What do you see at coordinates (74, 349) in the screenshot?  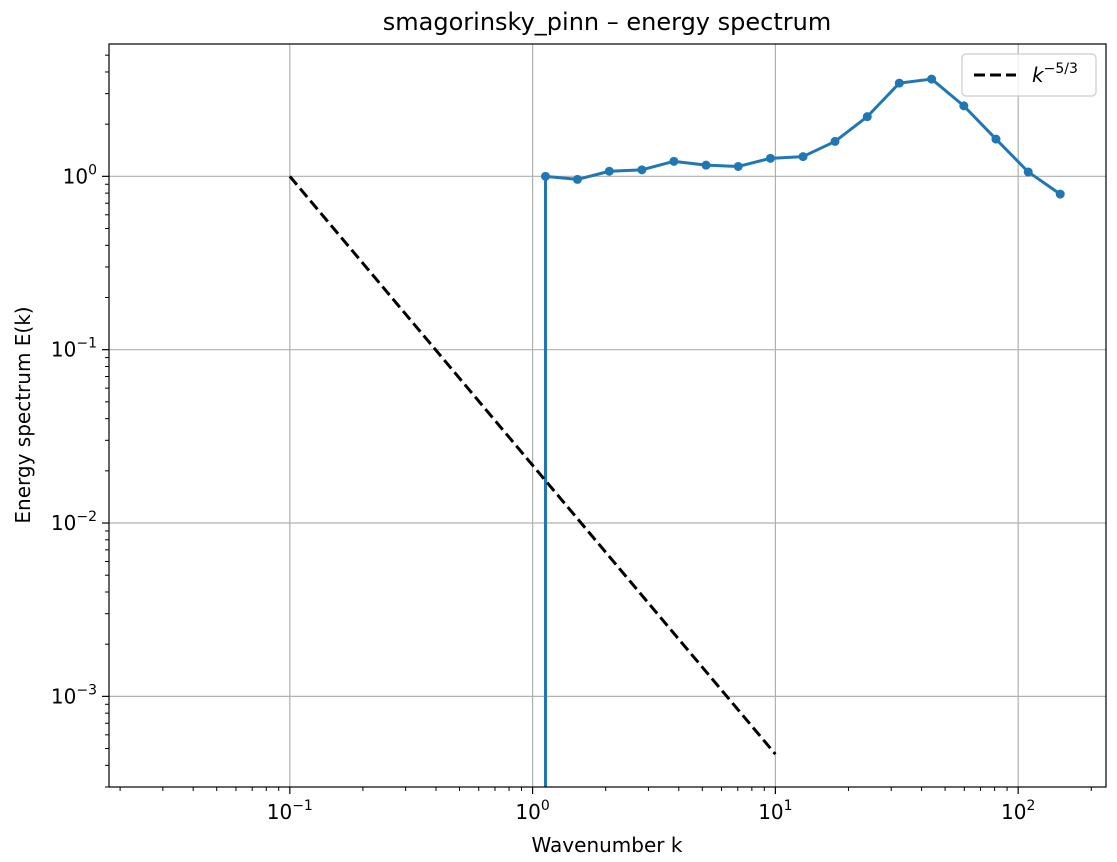 I see `y-tick-label: 10⁻¹` at bounding box center [74, 349].